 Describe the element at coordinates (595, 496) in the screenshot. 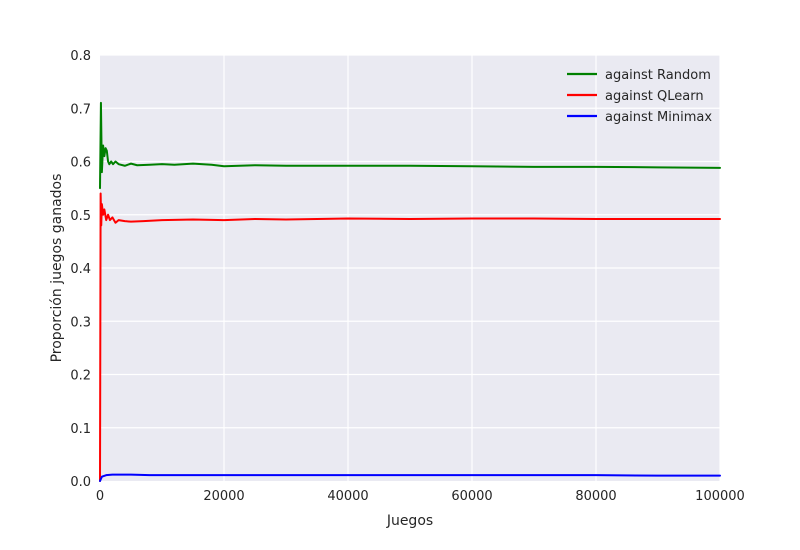

I see `x-tick-label: 80000` at that location.